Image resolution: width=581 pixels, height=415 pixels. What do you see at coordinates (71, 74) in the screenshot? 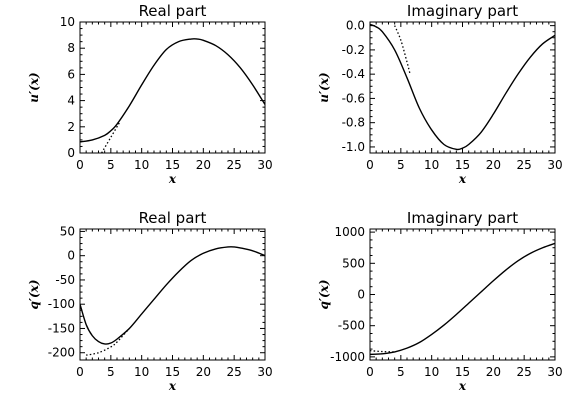
I see `y-tick-label: 6` at bounding box center [71, 74].